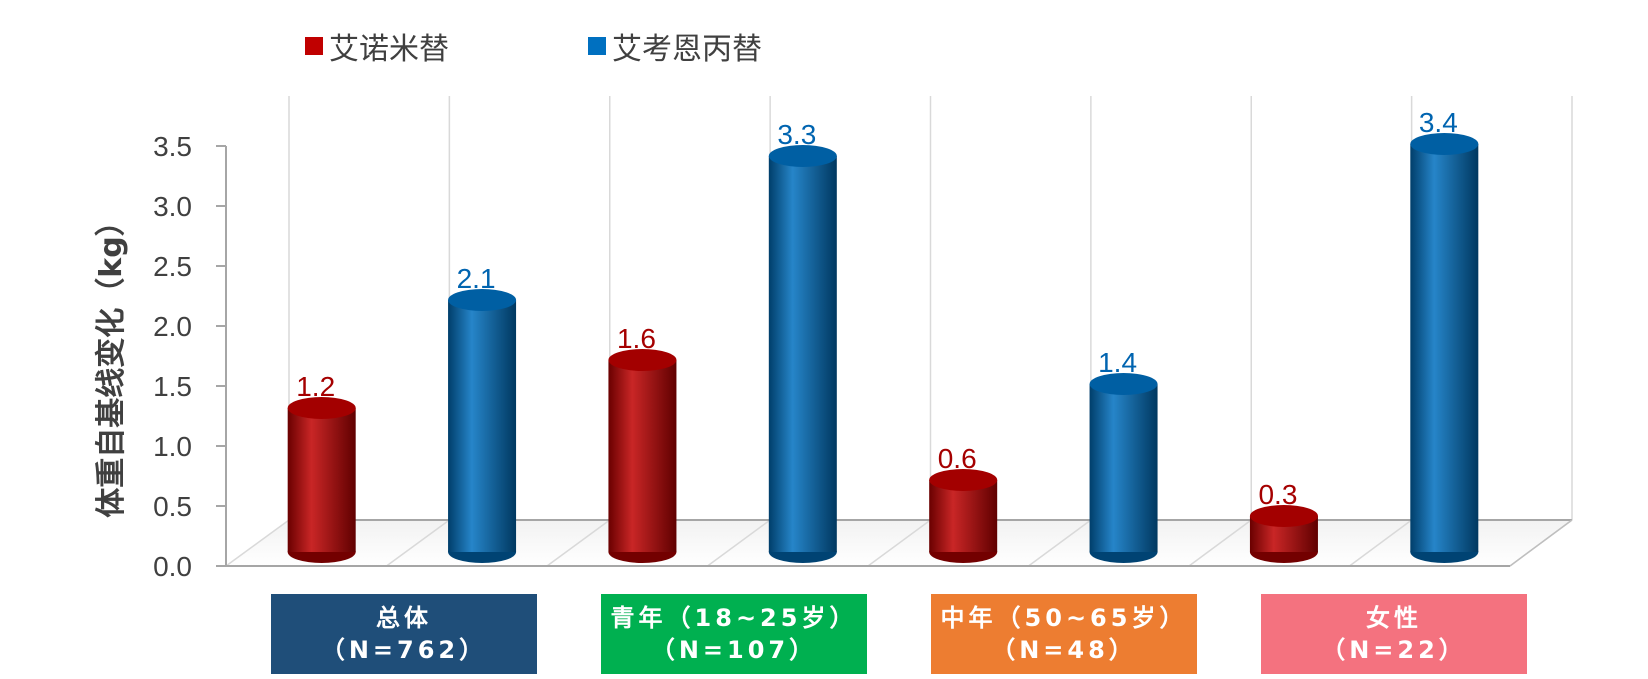  Describe the element at coordinates (389, 49) in the screenshot. I see `legend-label-series-1: 艾诺米替` at that location.